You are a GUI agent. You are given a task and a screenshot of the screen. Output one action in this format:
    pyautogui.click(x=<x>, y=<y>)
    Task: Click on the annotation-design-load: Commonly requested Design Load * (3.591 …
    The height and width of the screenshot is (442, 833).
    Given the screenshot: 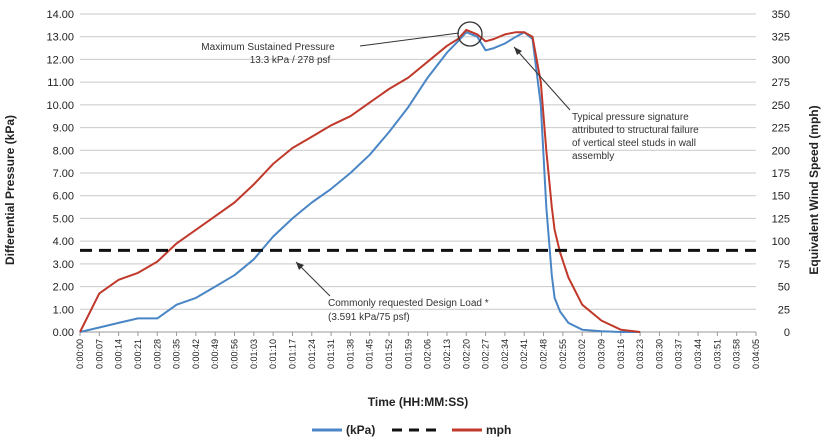 What is the action you would take?
    pyautogui.click(x=392, y=292)
    